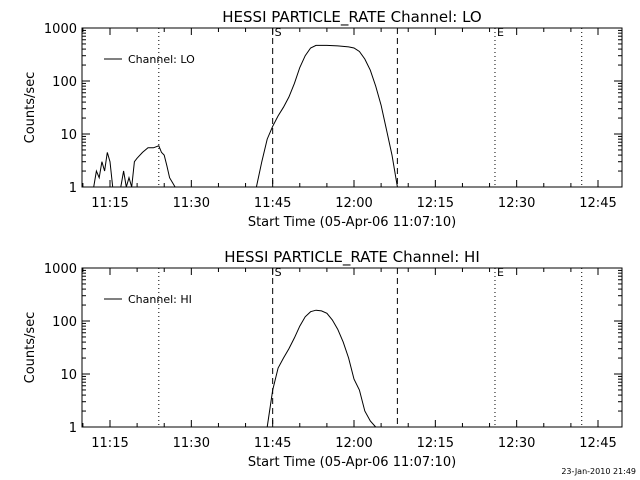  What do you see at coordinates (351, 17) in the screenshot?
I see `plot-title: HESSI PARTICLE_RATE Channel: LO` at bounding box center [351, 17].